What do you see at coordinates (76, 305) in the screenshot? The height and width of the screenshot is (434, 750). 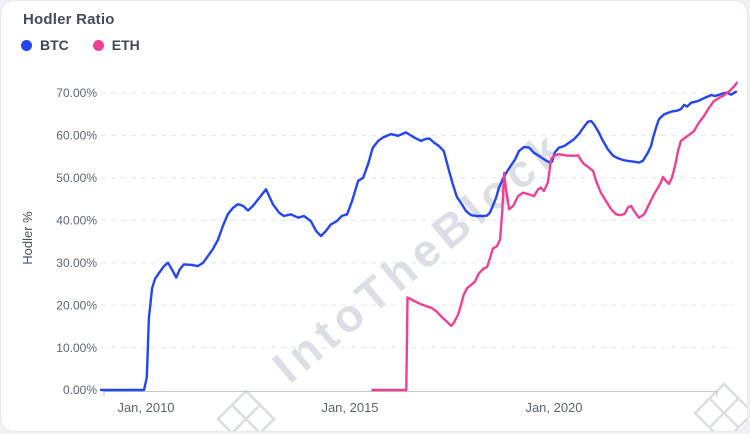 I see `y-tick-label-20: 20.00%` at bounding box center [76, 305].